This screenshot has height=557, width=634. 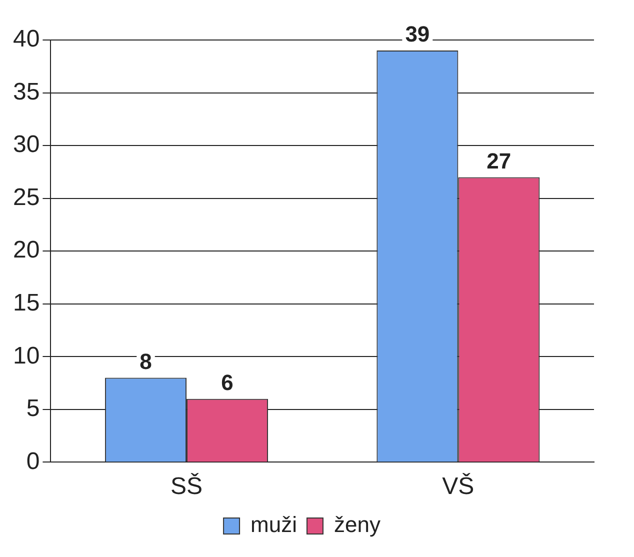 What do you see at coordinates (26, 356) in the screenshot?
I see `y-tick-label: 10` at bounding box center [26, 356].